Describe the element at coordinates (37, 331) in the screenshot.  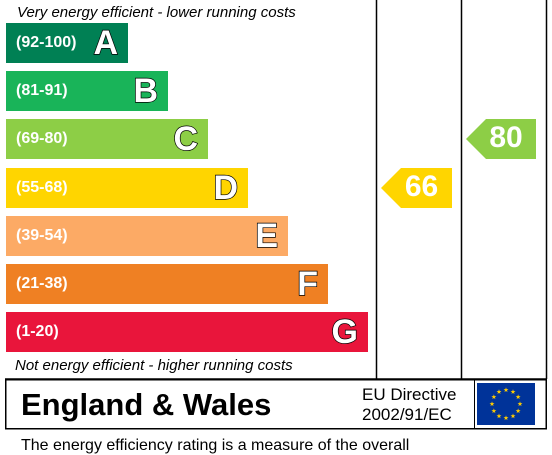
I see `band-g-range: (1-20)` at that location.